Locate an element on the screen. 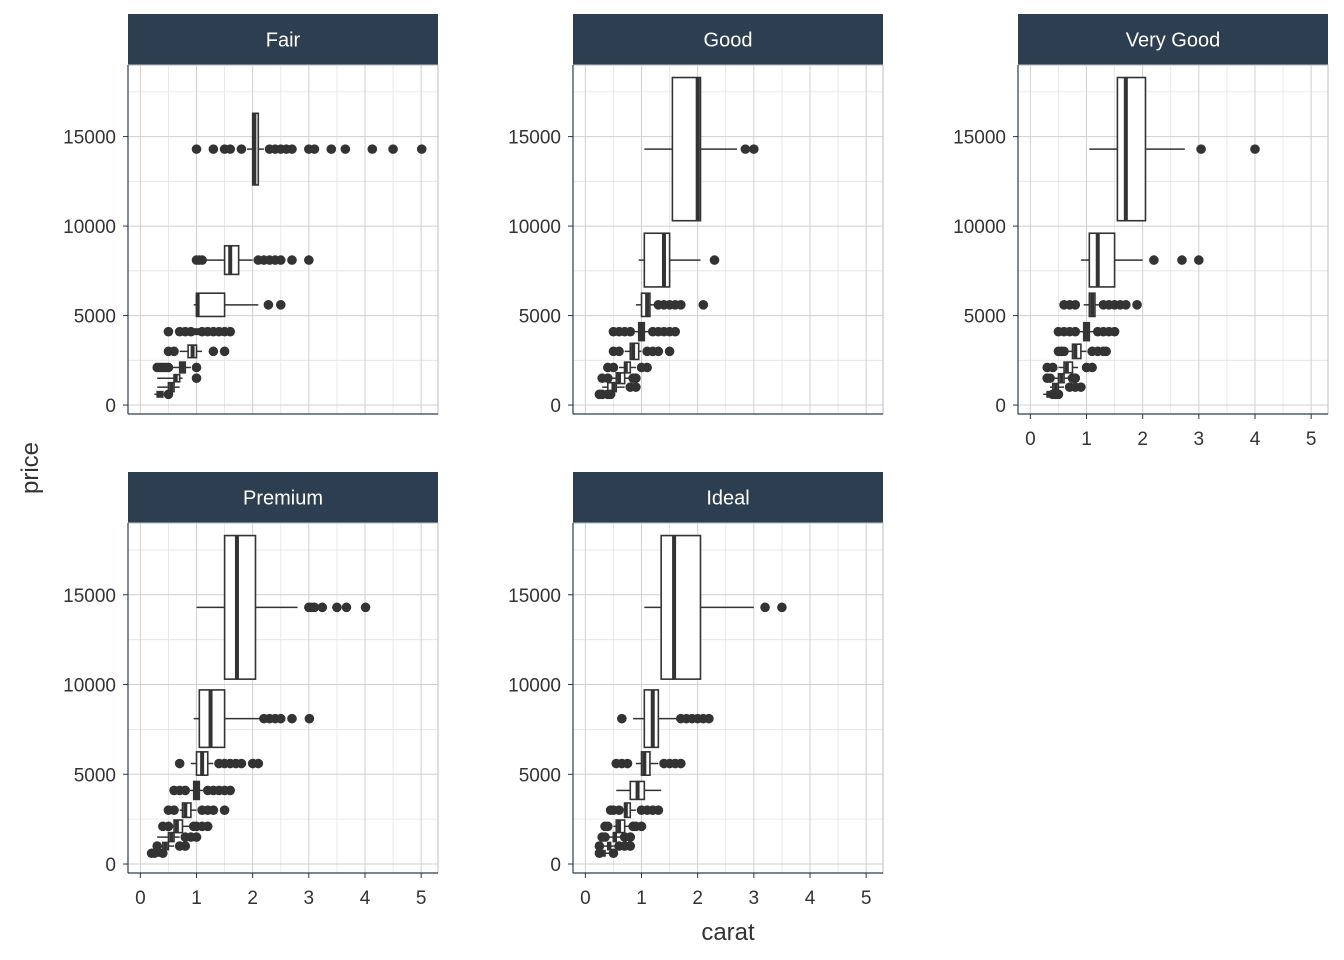 This screenshot has height=960, width=1344. facet-strip-label: Very Good is located at coordinates (1173, 41).